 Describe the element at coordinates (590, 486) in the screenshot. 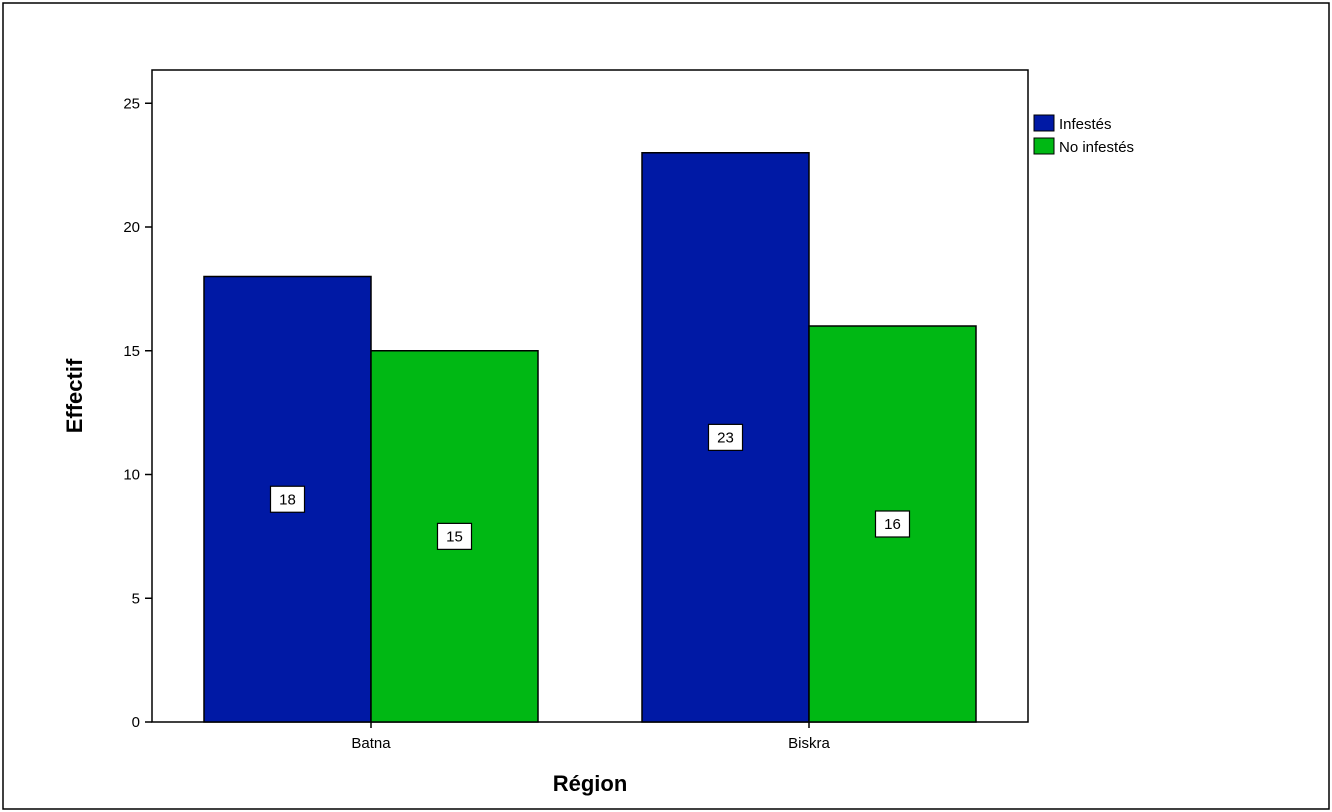

I see `data-labels: 18 15 23 16` at that location.